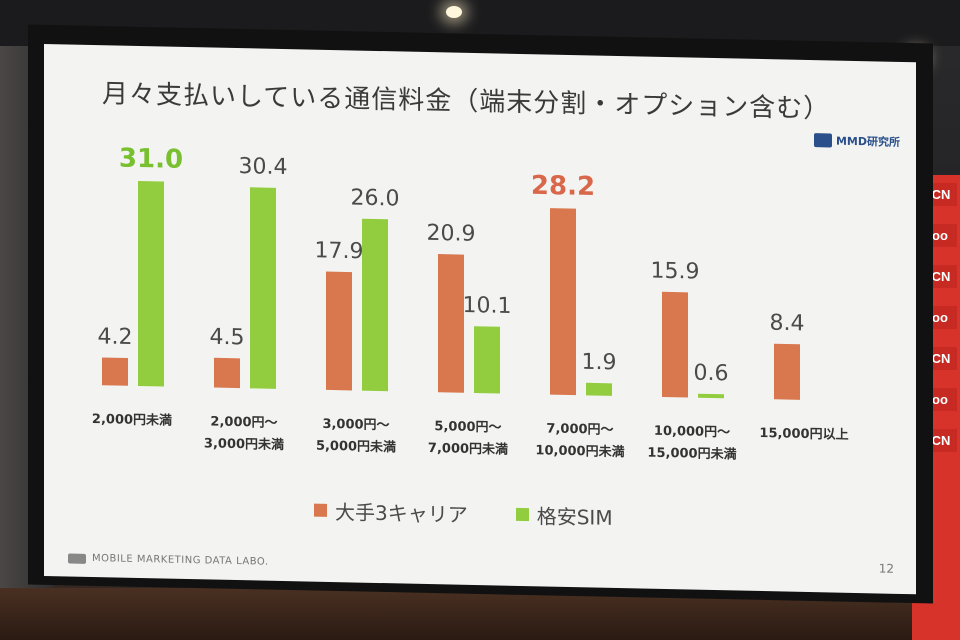 This screenshot has height=640, width=960. Describe the element at coordinates (579, 451) in the screenshot. I see `x-tick-label: 10,000円未満` at that location.